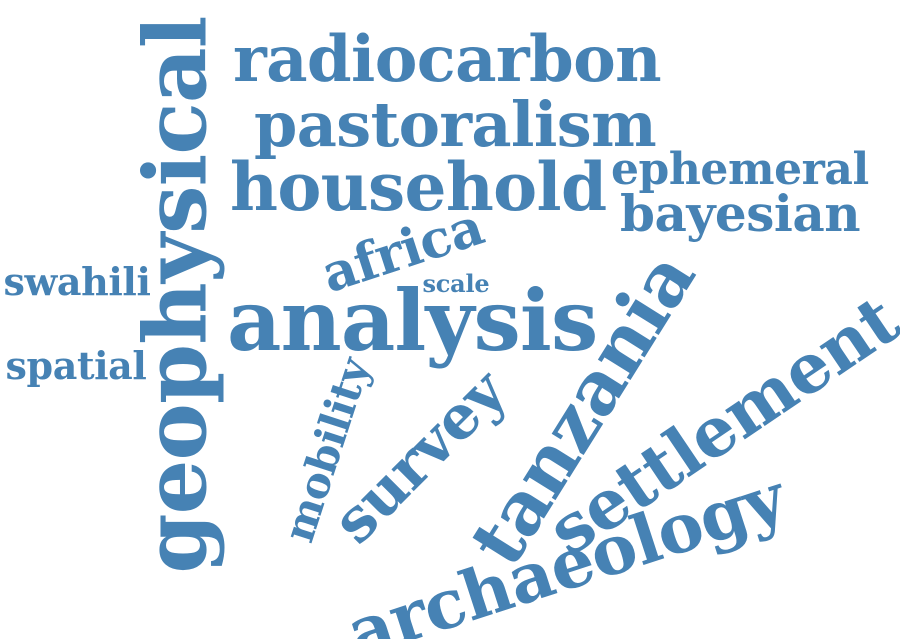  What do you see at coordinates (447, 59) in the screenshot?
I see `word-radiocarbon: radiocarbon` at bounding box center [447, 59].